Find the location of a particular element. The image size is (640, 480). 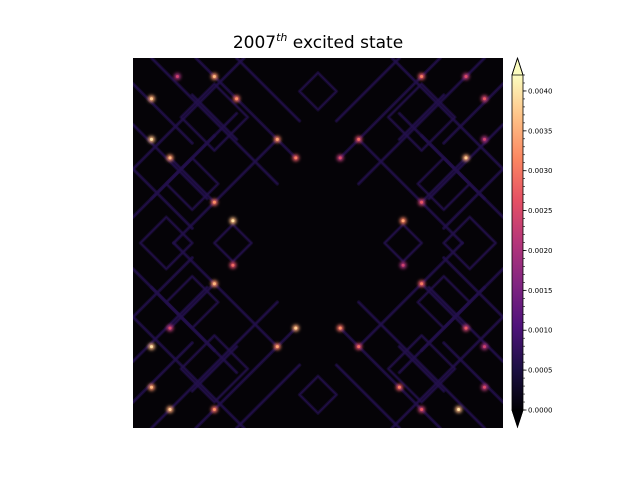

chart-title: 2007th excited state is located at coordinates (318, 42).